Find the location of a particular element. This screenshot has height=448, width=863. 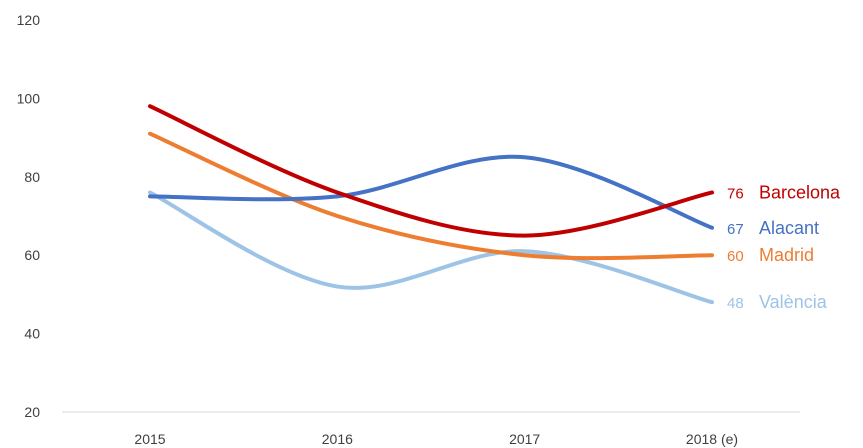

end-value-label: 60 is located at coordinates (735, 256).